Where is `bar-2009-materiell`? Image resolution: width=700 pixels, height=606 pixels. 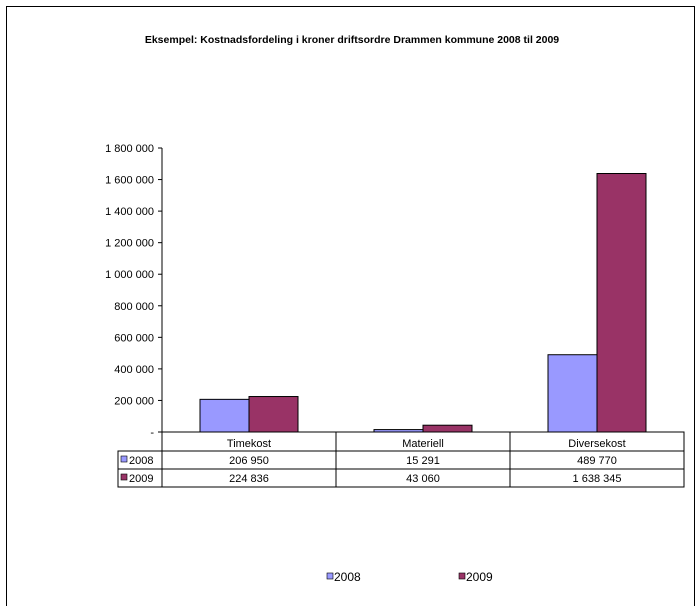
bar-2009-materiell is located at coordinates (447, 428).